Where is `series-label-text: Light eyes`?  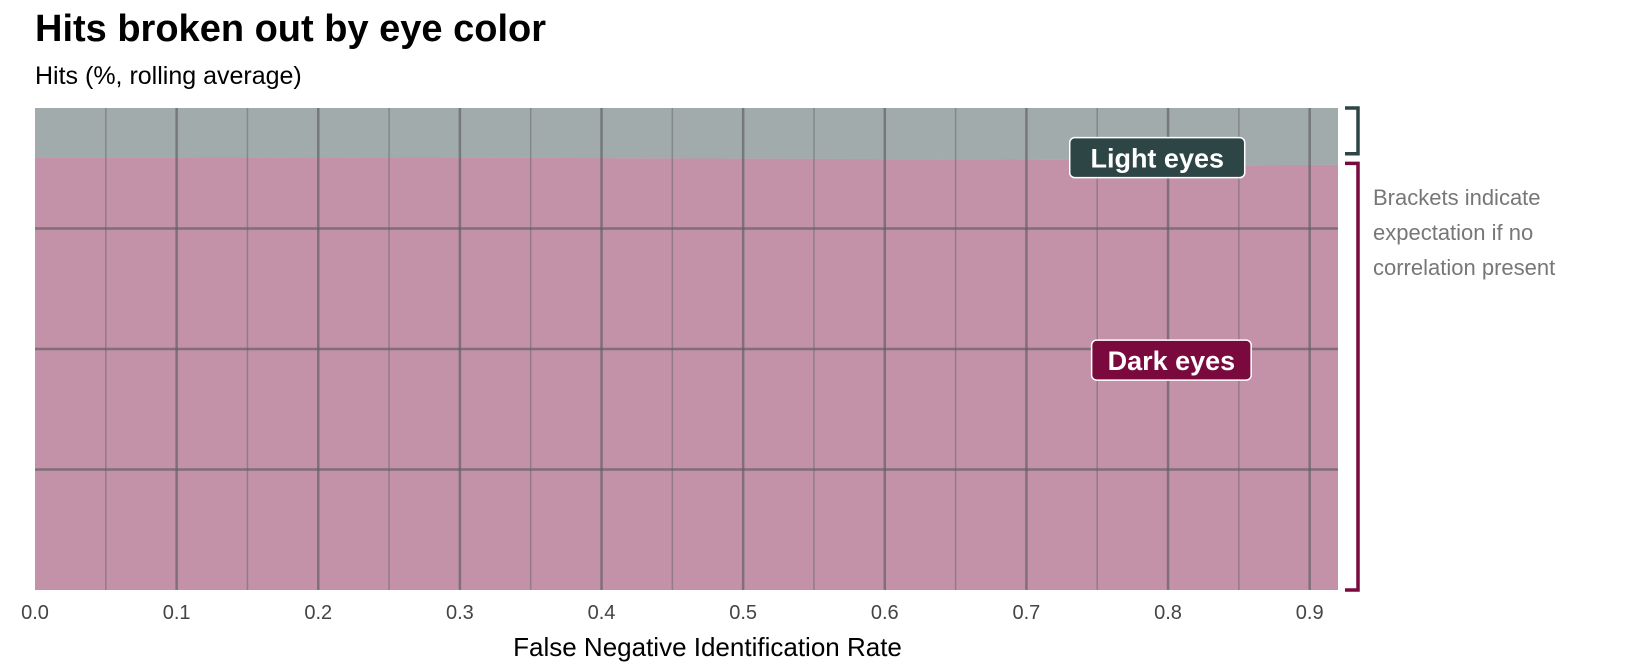
series-label-text: Light eyes is located at coordinates (1157, 159).